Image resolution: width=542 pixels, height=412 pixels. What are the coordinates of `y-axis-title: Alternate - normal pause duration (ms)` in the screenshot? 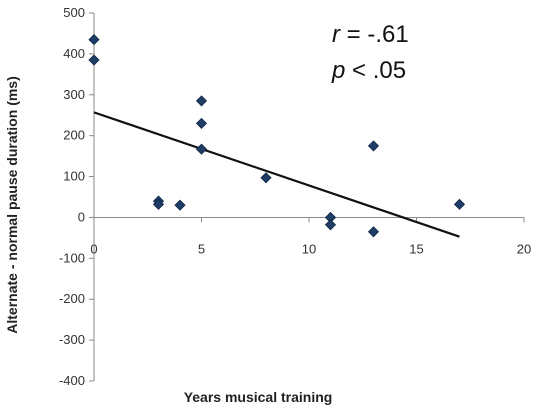 It's located at (12, 204).